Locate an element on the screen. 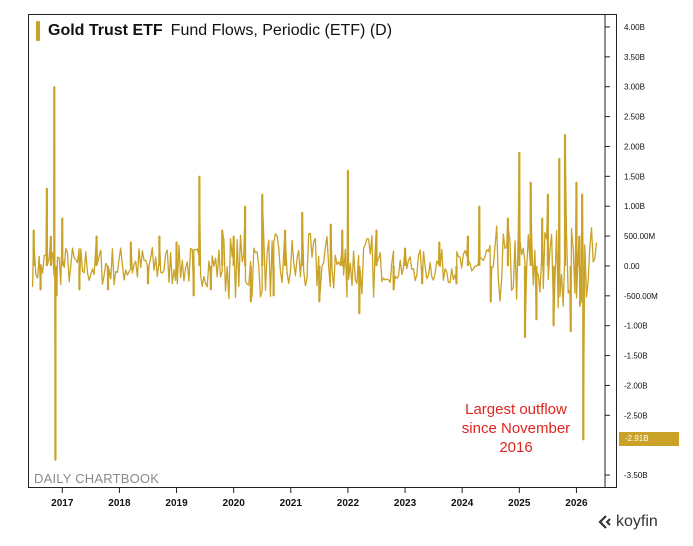  y-tick-label: -3.50B is located at coordinates (636, 475).